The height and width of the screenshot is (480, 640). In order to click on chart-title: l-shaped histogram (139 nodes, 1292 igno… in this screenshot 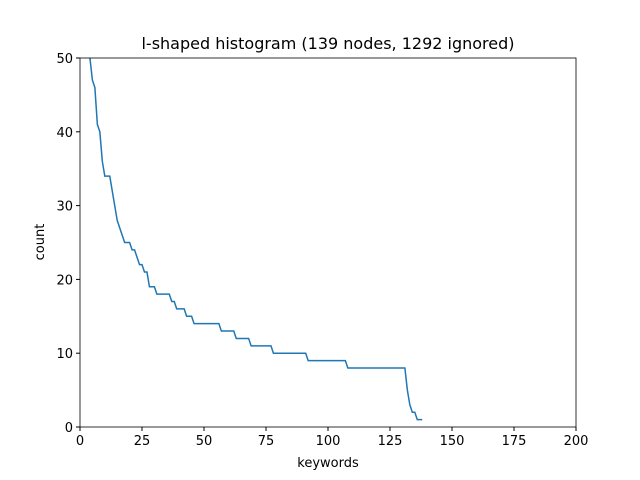, I will do `click(327, 43)`.